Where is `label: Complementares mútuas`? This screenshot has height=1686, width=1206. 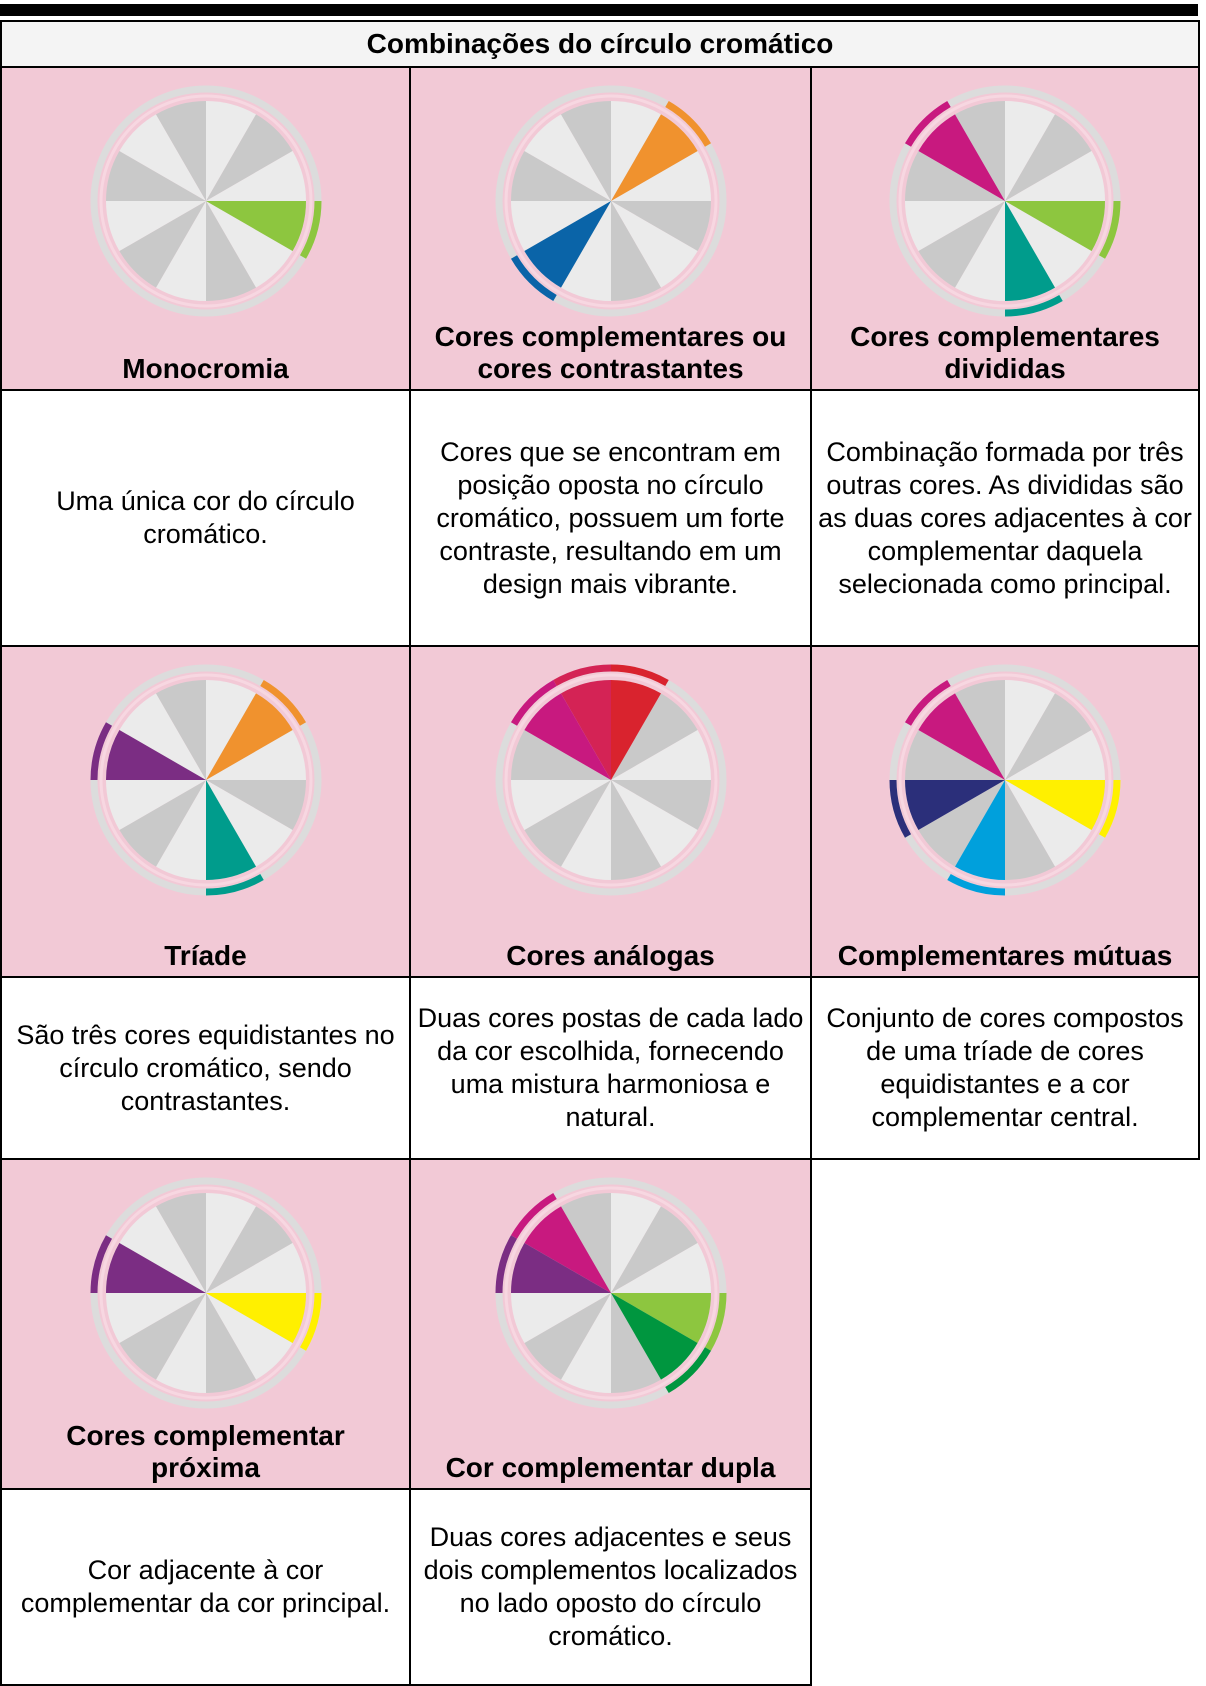
label: Complementares mútuas is located at coordinates (1005, 955).